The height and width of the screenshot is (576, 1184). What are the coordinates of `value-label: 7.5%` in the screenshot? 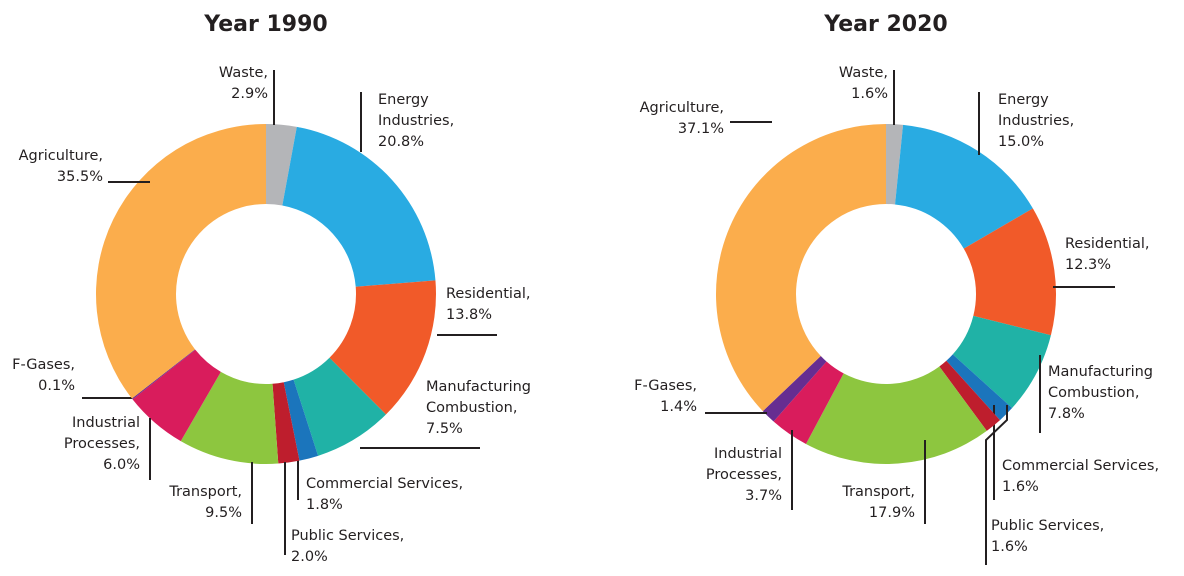 It's located at (444, 429).